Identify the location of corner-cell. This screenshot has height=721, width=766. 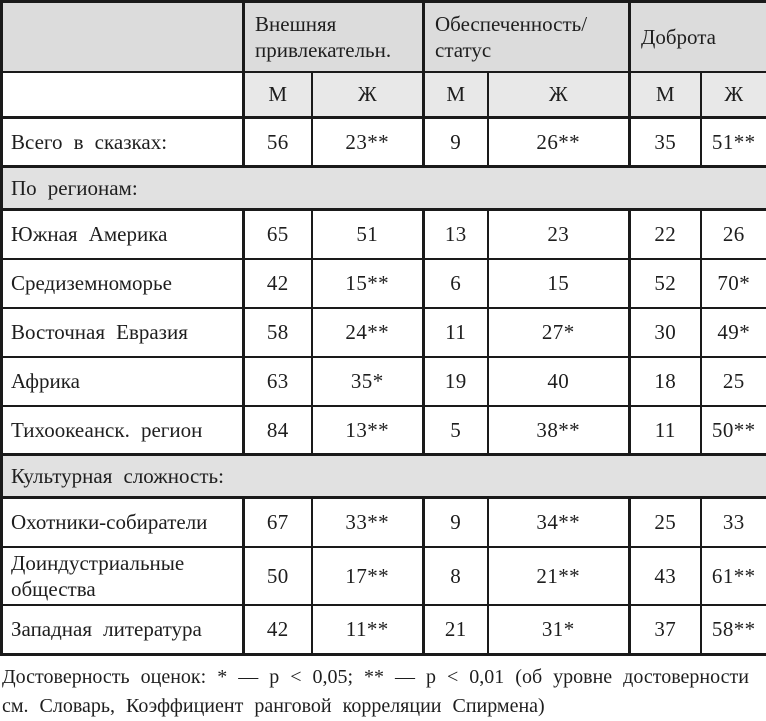
(123, 37).